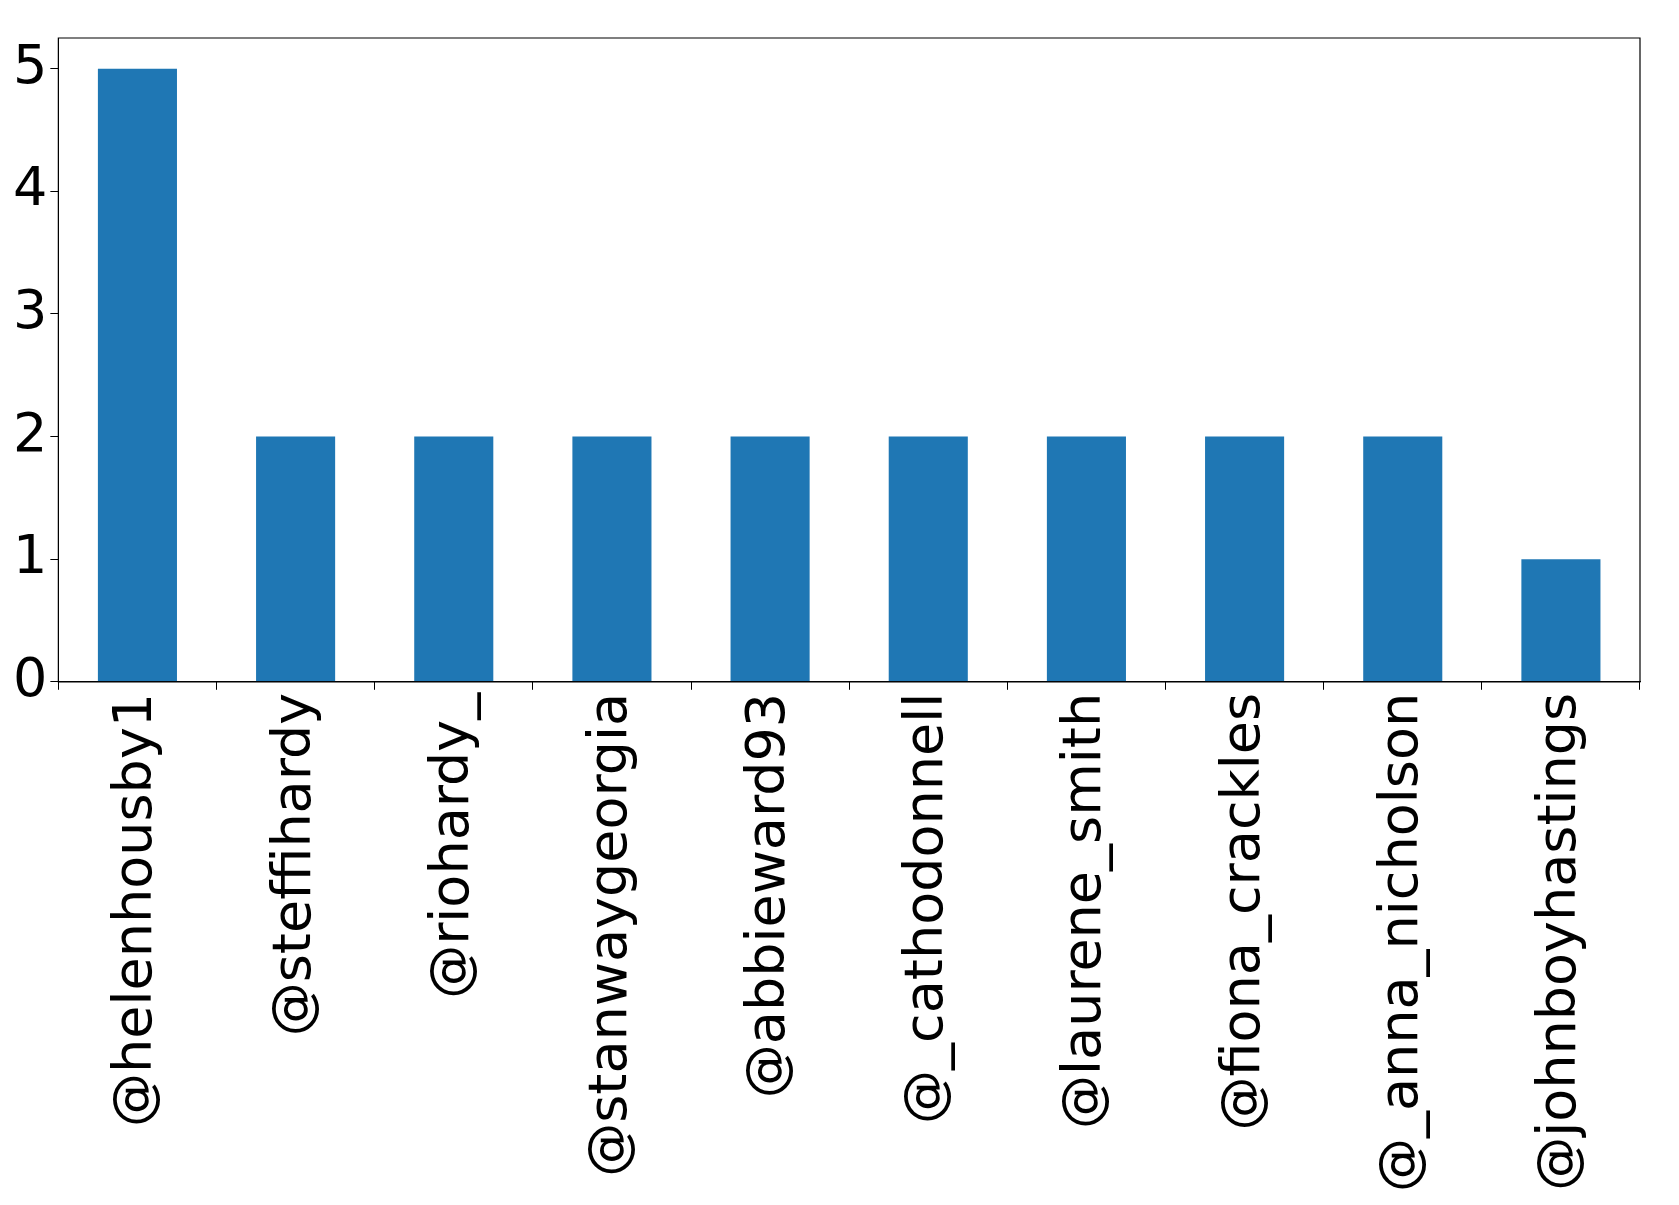  Describe the element at coordinates (449, 845) in the screenshot. I see `x-tick-label: @riohardy_` at that location.